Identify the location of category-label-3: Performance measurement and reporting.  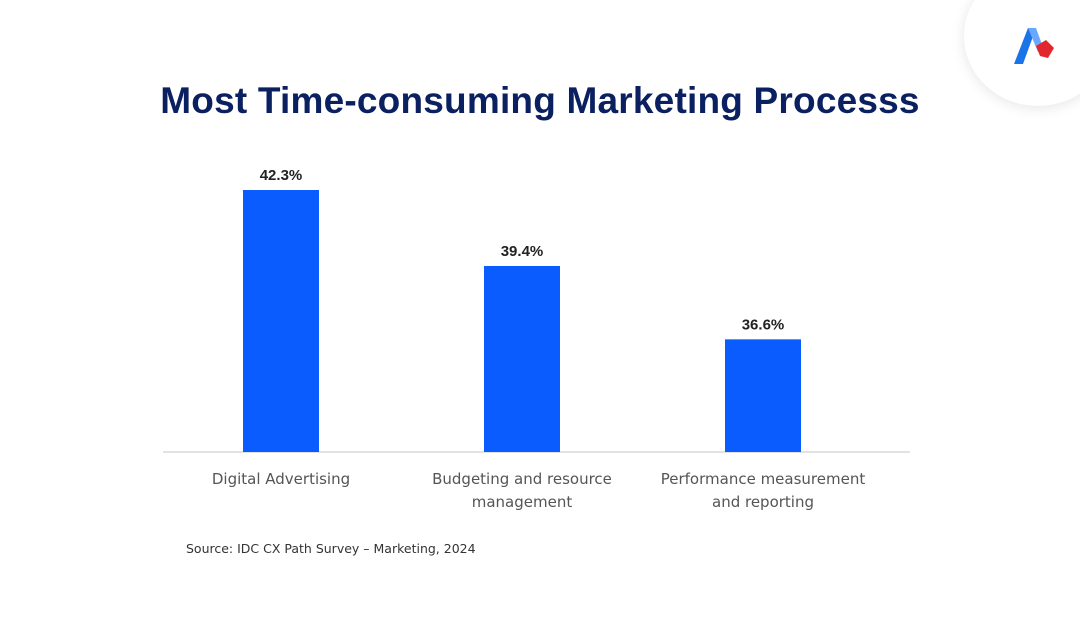
(763, 490).